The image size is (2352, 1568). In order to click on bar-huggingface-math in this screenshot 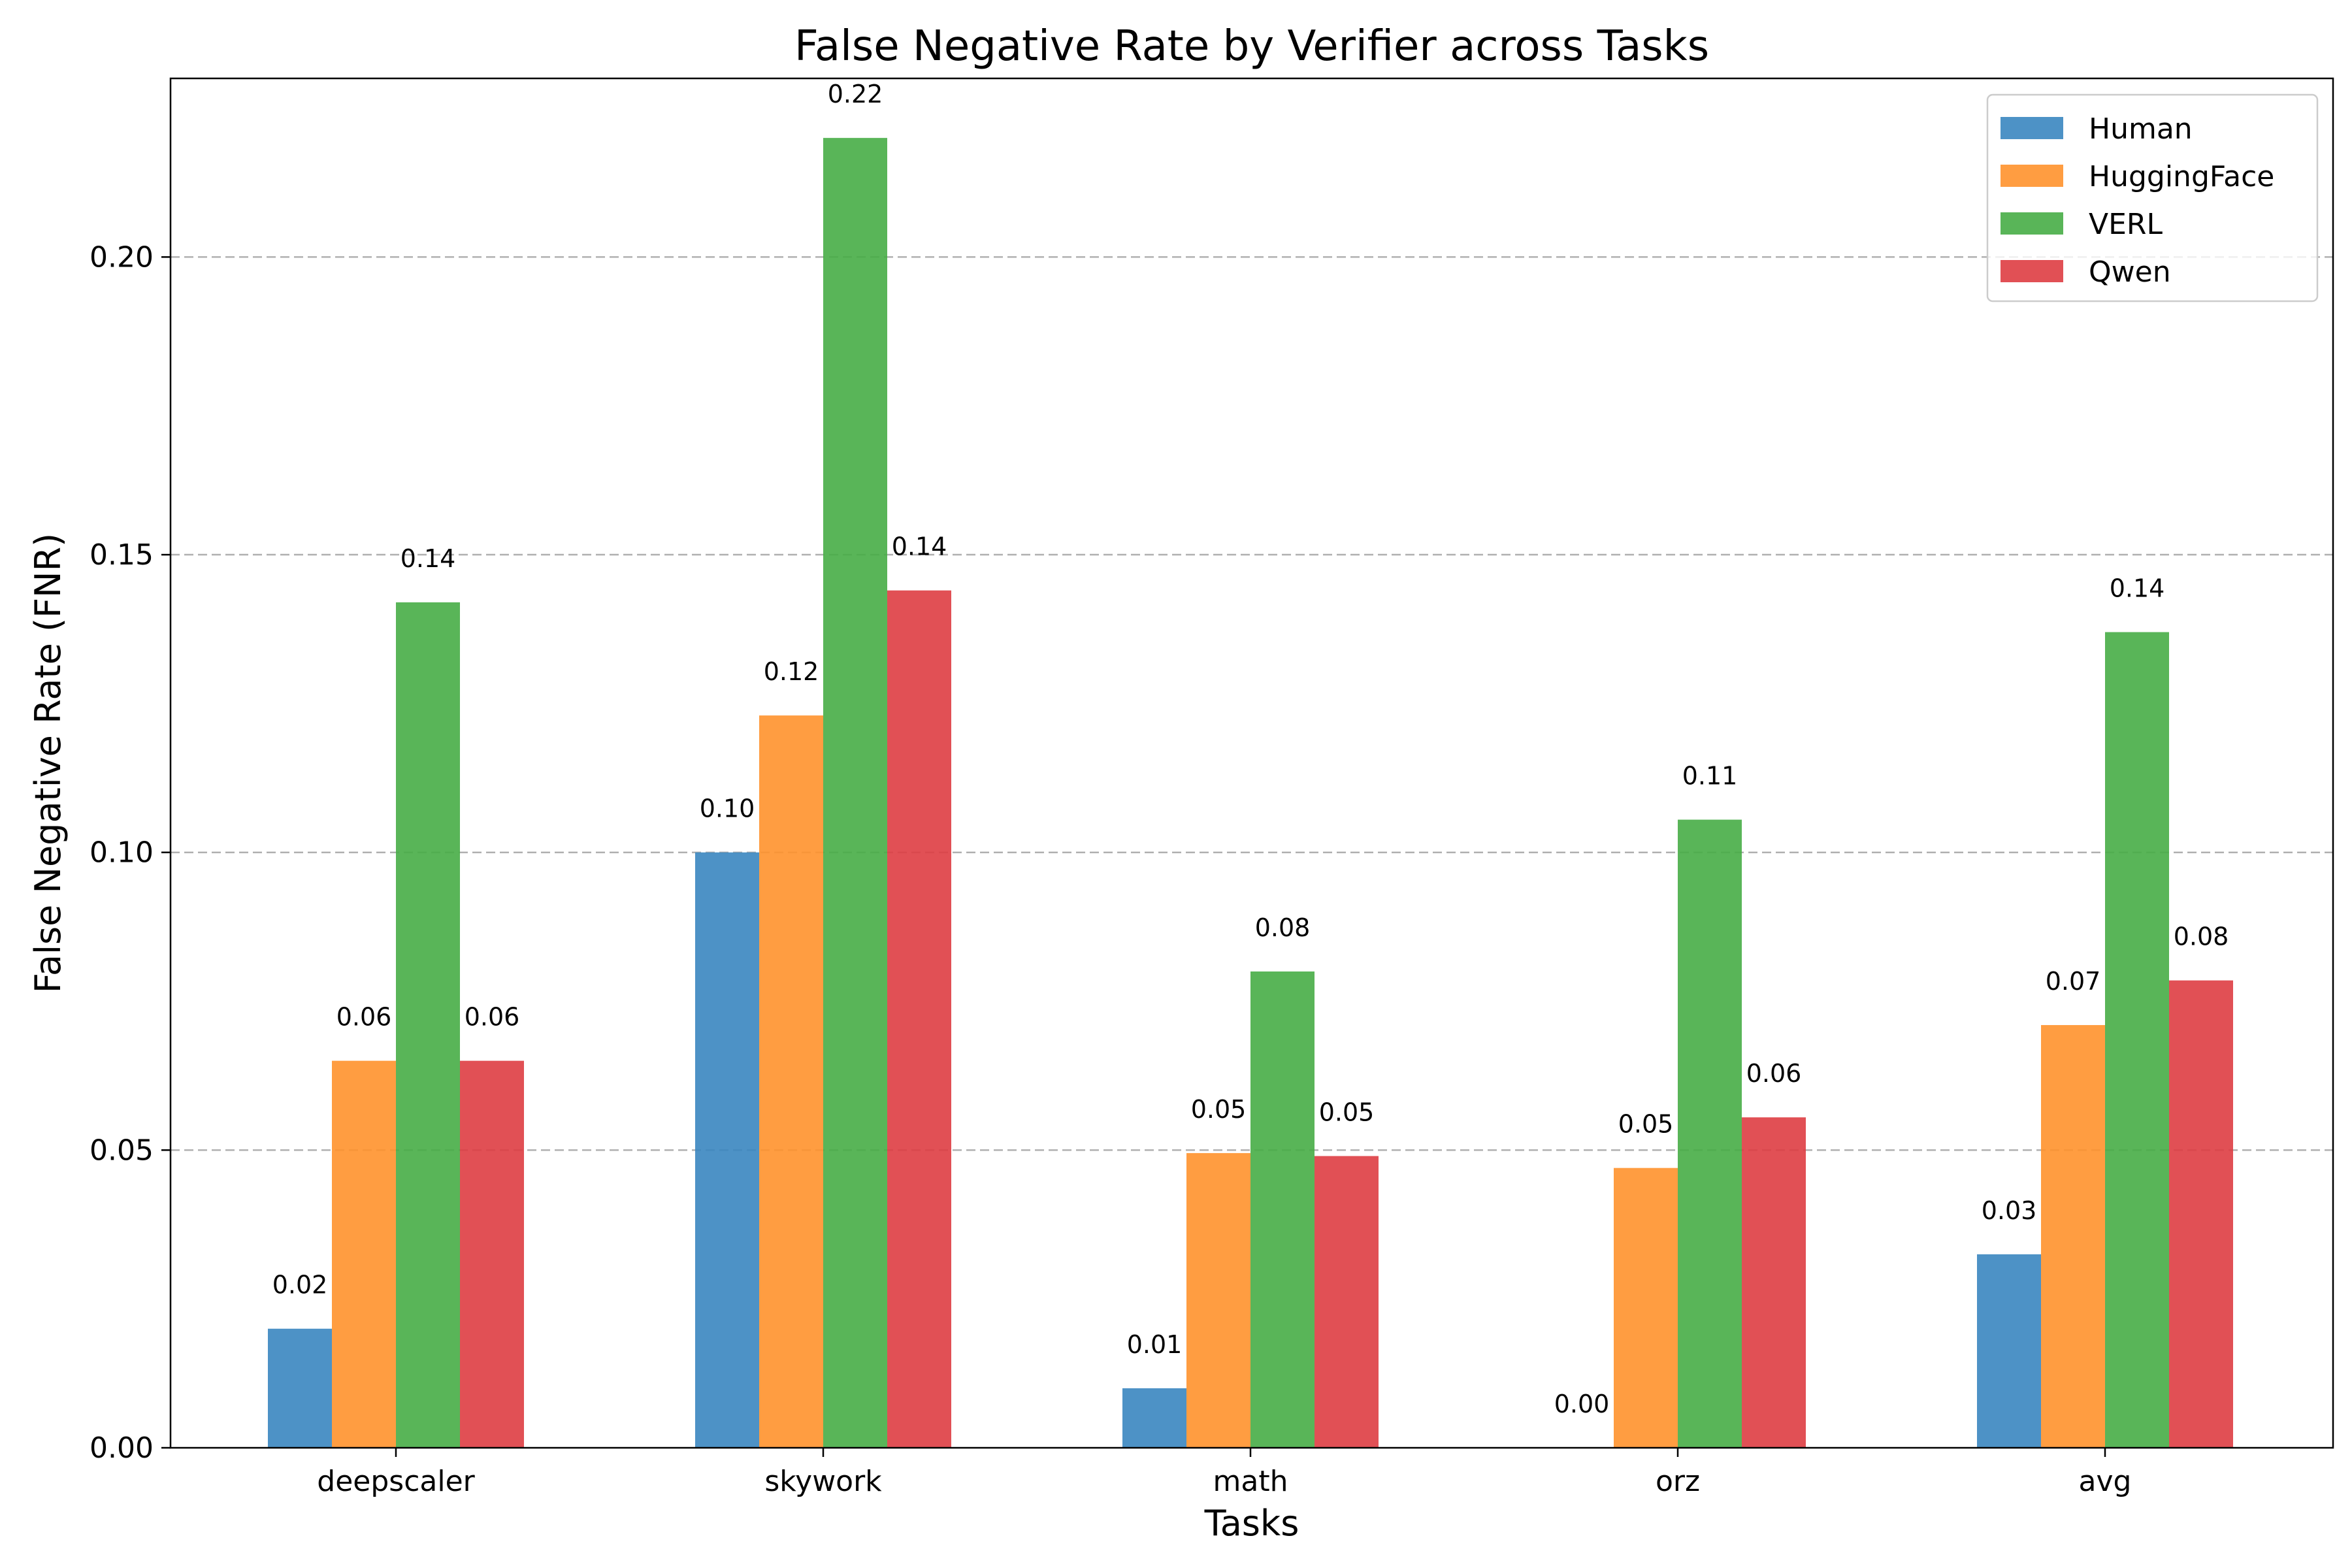, I will do `click(1218, 1300)`.